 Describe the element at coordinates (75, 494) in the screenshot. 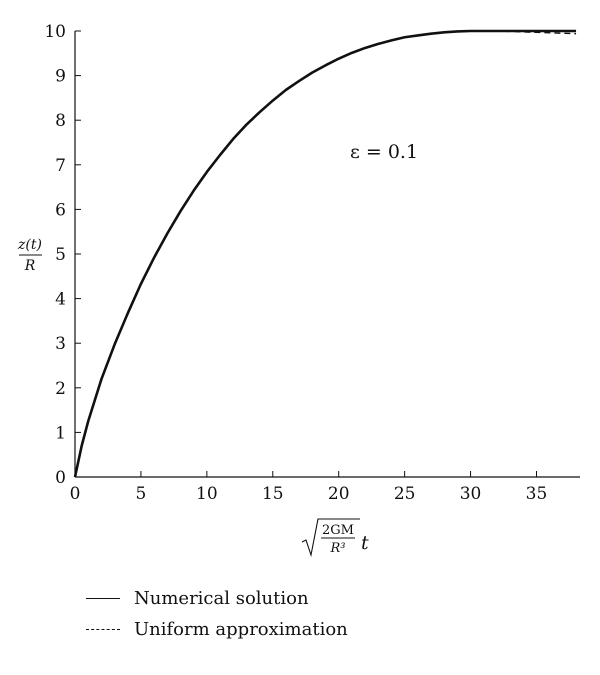

I see `x-tick-label: 0` at that location.